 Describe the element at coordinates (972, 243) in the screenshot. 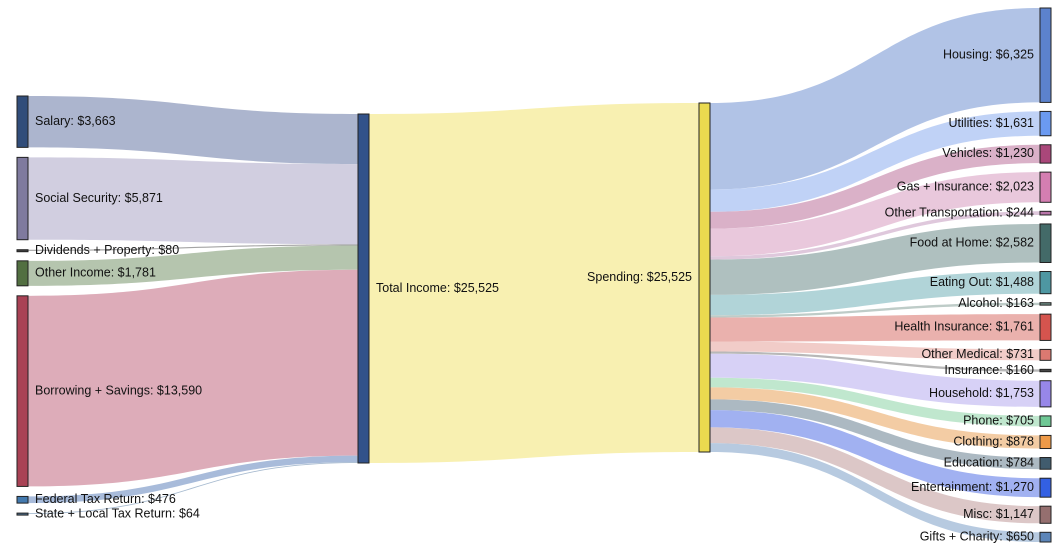

I see `label-food-at-home: Food at Home: $2,582` at that location.